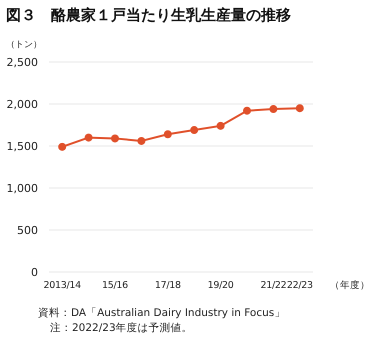  Describe the element at coordinates (221, 285) in the screenshot. I see `x-tick-label: 19/20` at that location.